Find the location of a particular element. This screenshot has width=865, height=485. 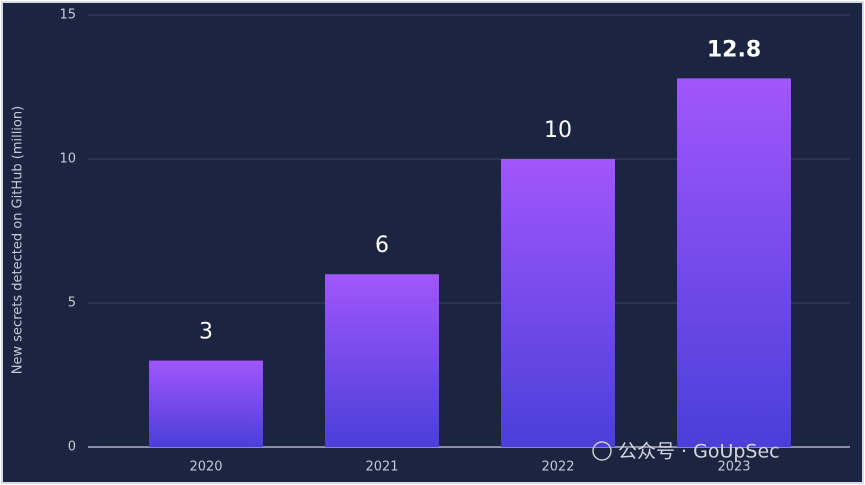

watermark-icon is located at coordinates (602, 451).